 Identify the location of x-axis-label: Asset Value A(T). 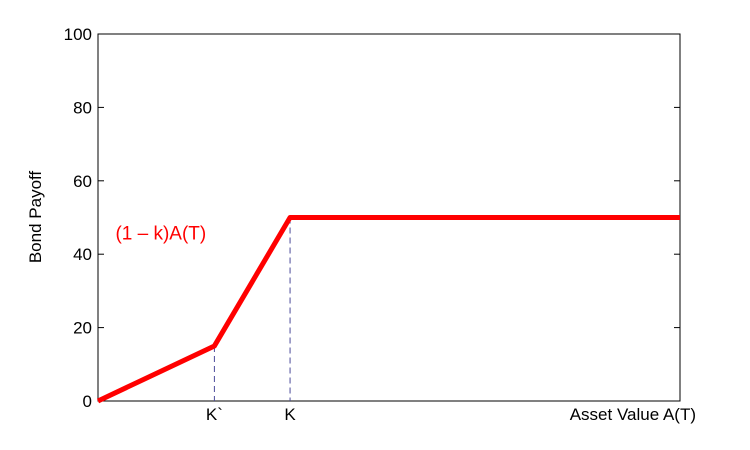
(633, 414).